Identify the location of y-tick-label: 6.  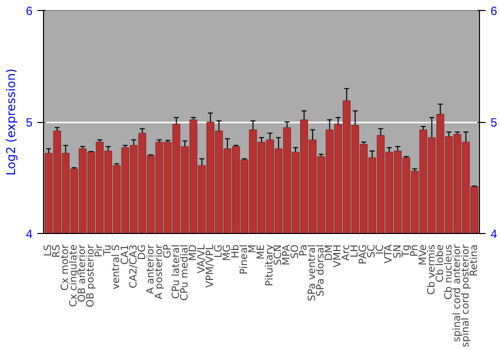
(29, 11).